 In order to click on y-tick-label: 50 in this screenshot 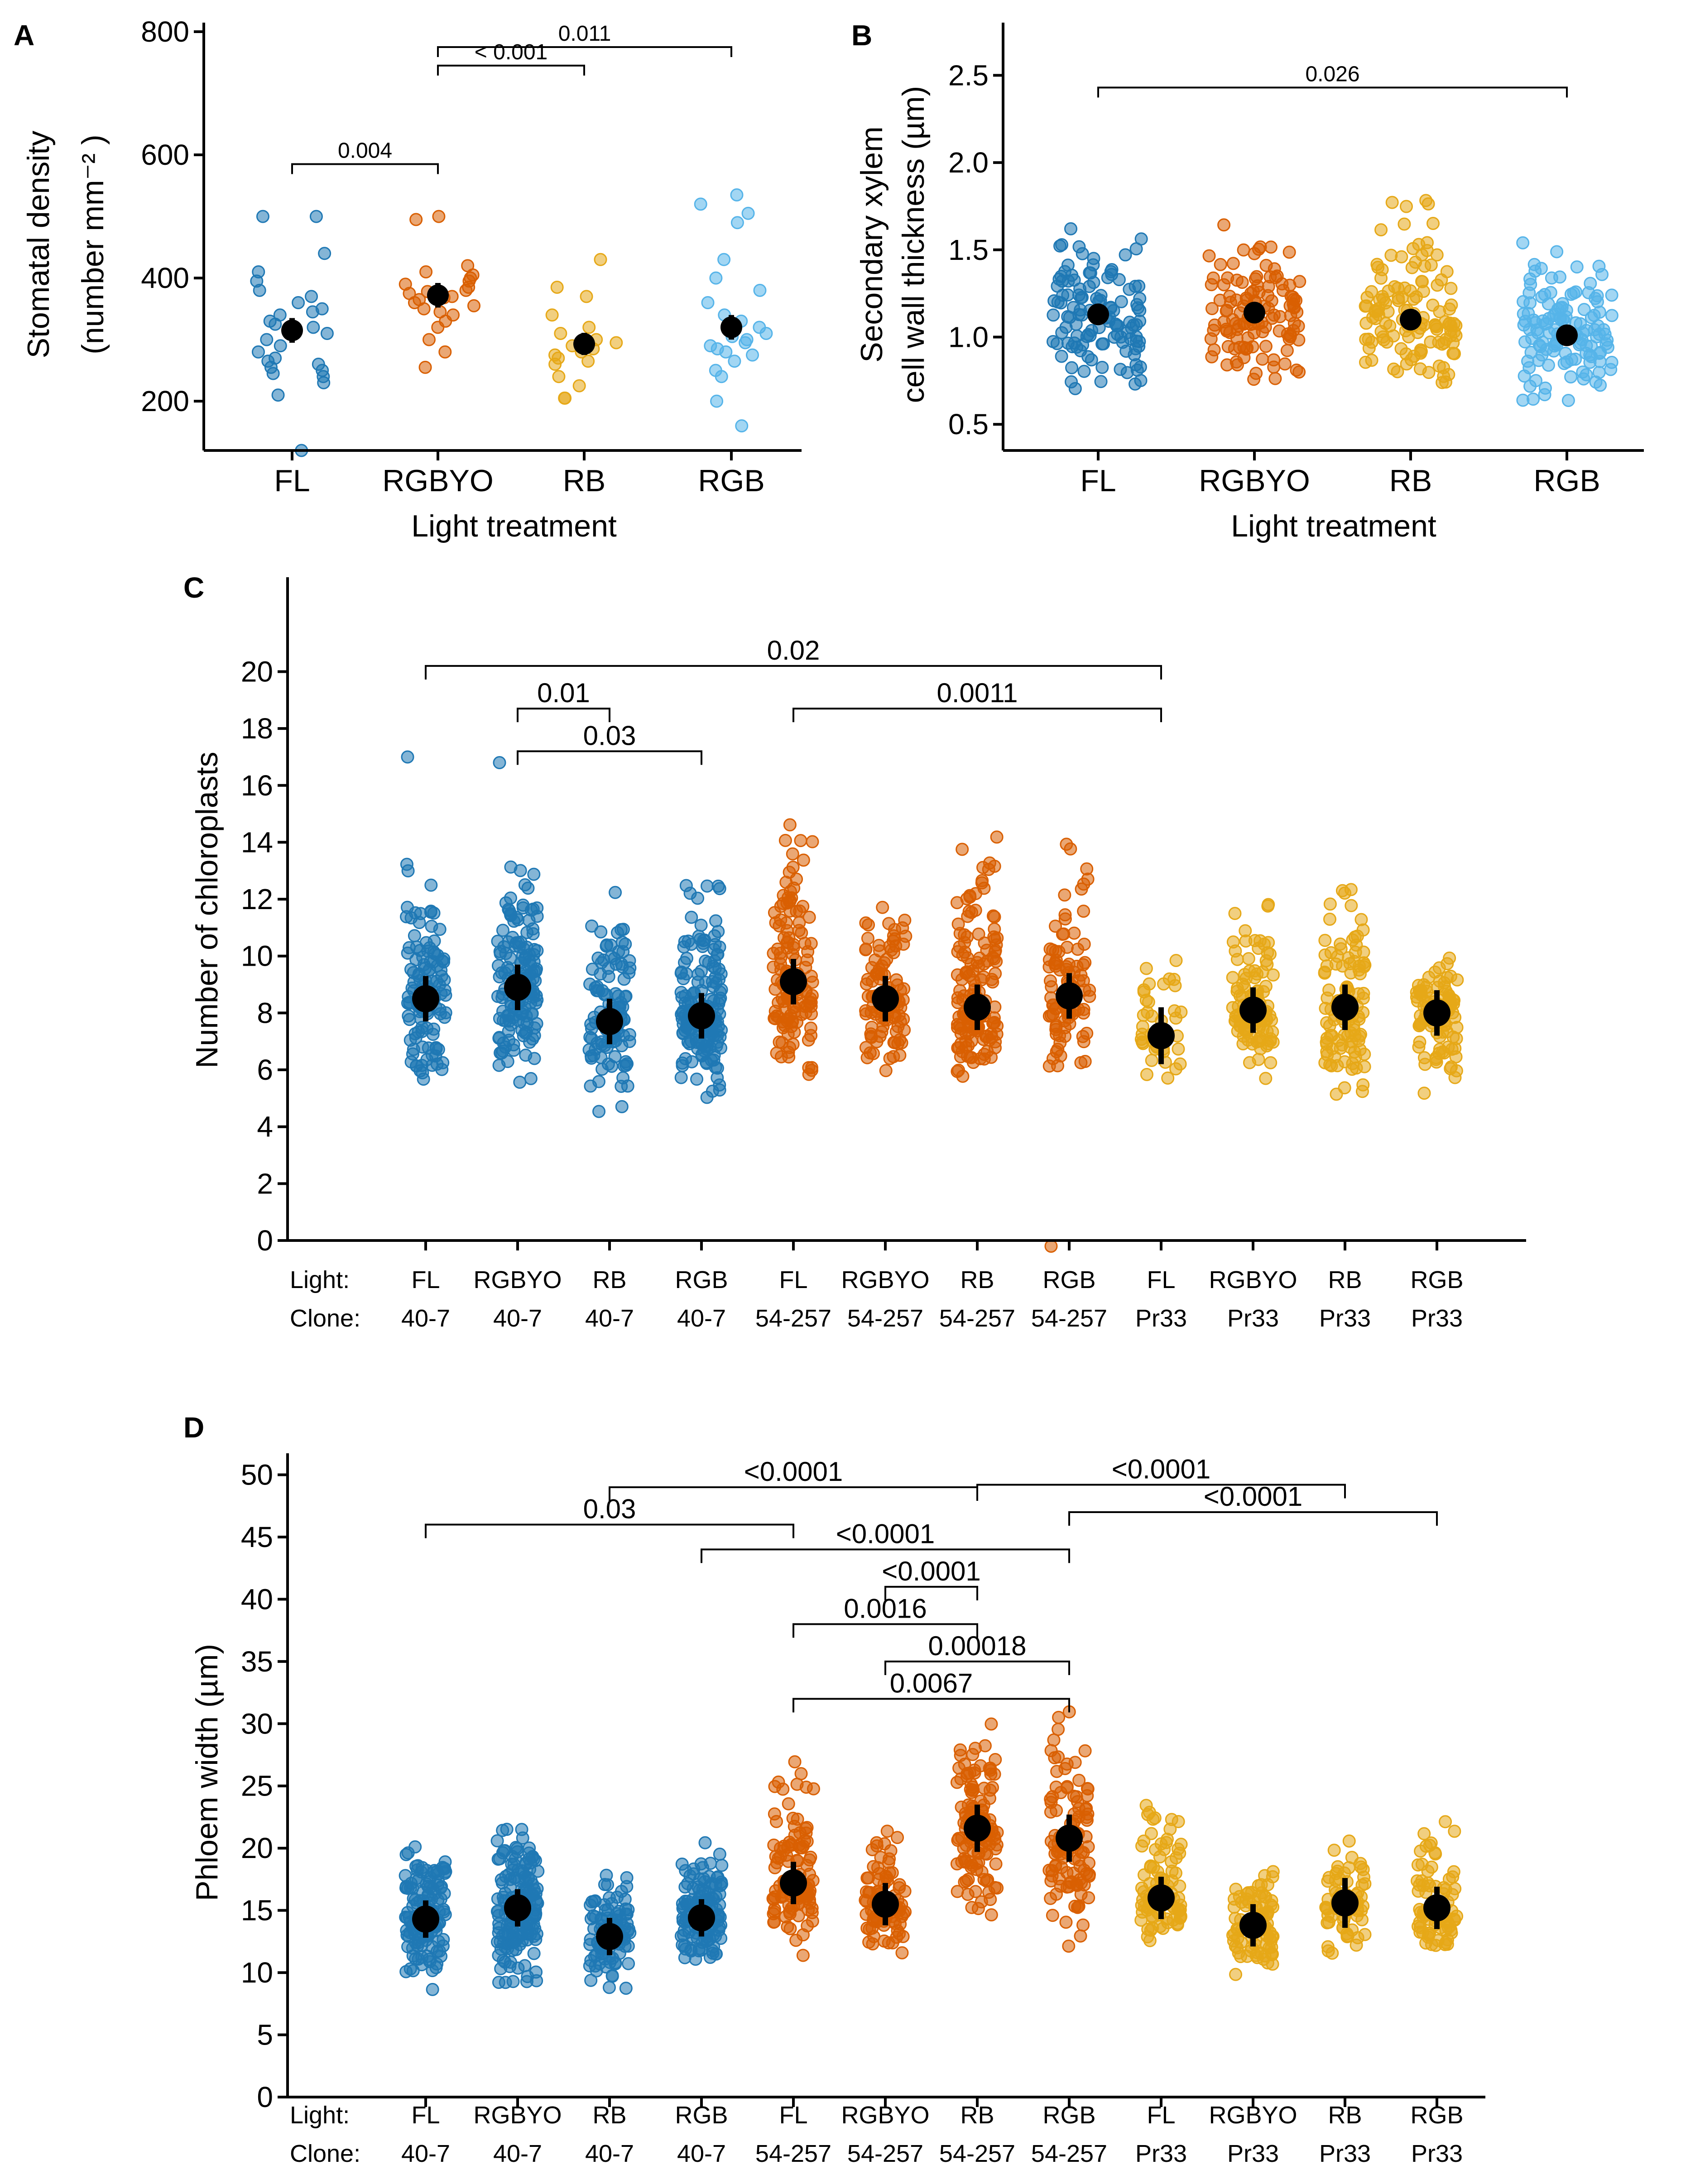, I will do `click(257, 1474)`.